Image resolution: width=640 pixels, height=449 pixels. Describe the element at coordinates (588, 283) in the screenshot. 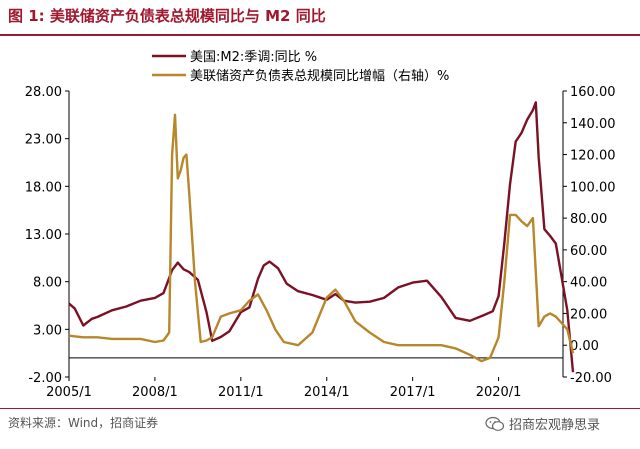

I see `right-tick-label: 40.00` at that location.